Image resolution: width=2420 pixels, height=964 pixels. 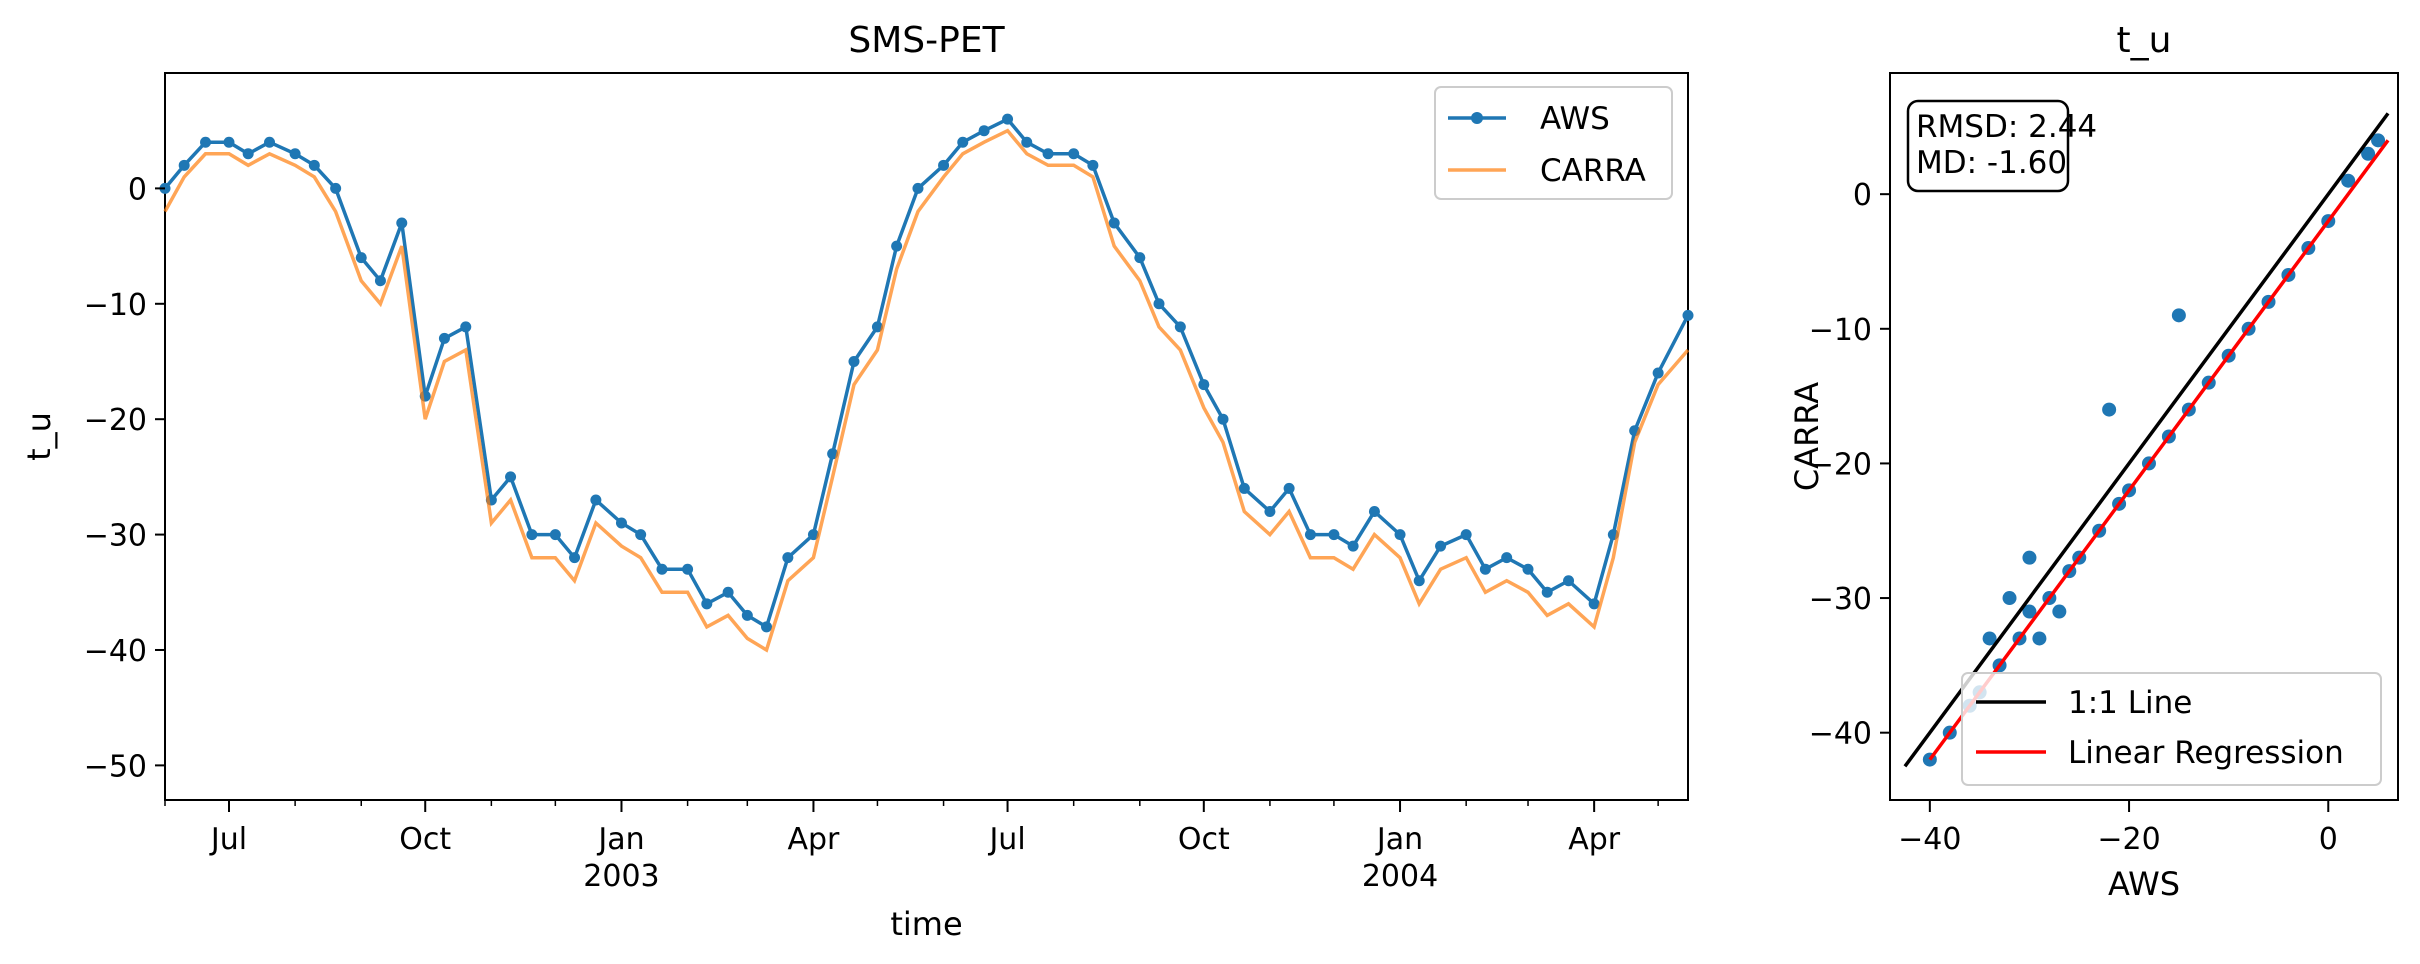 What do you see at coordinates (926, 924) in the screenshot?
I see `x-axis-label: time` at bounding box center [926, 924].